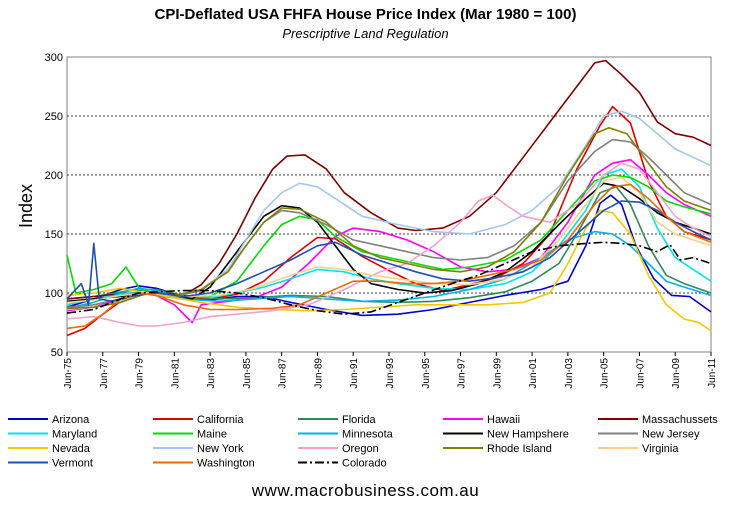 The height and width of the screenshot is (506, 731). What do you see at coordinates (365, 33) in the screenshot?
I see `chart-subtitle: Prescriptive Land Regulation` at bounding box center [365, 33].